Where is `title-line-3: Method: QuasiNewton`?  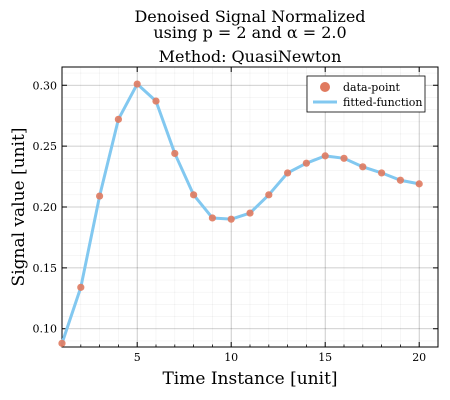
title-line-3: Method: QuasiNewton is located at coordinates (250, 56).